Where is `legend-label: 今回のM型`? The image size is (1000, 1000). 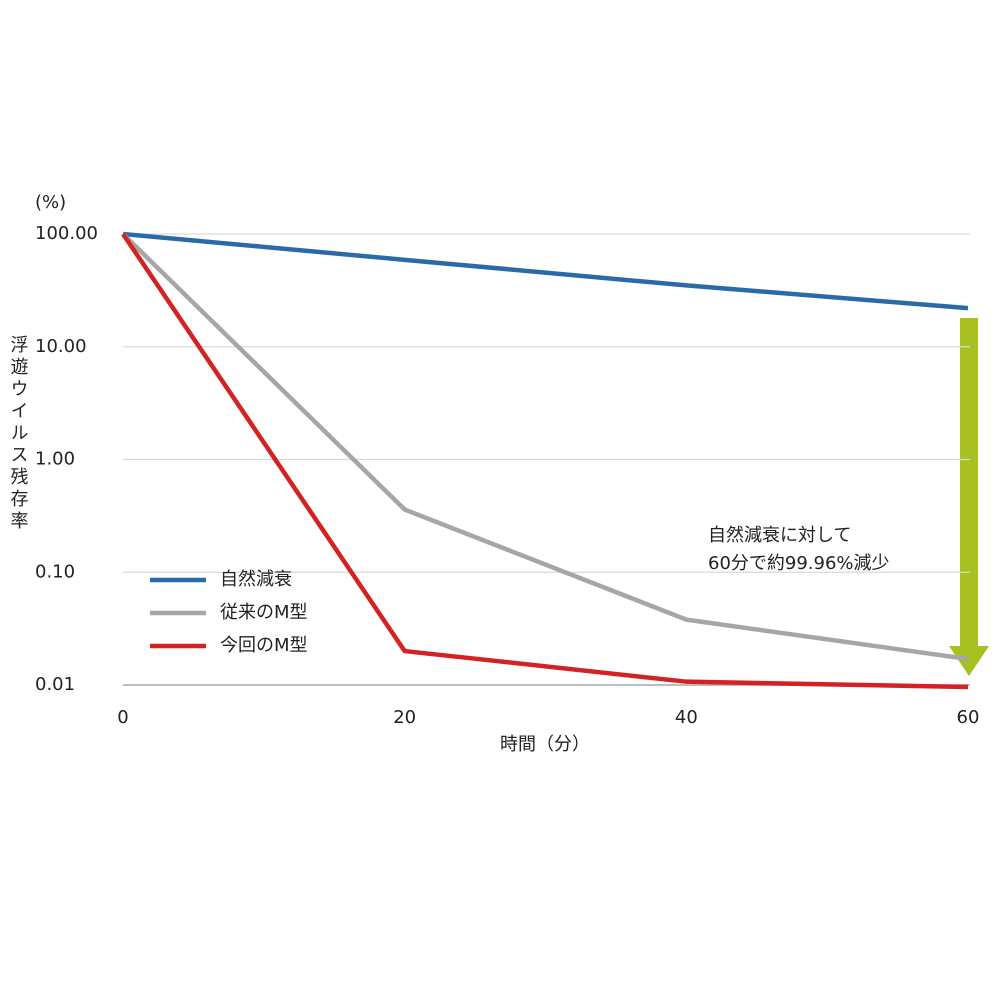
legend-label: 今回のM型 is located at coordinates (264, 645).